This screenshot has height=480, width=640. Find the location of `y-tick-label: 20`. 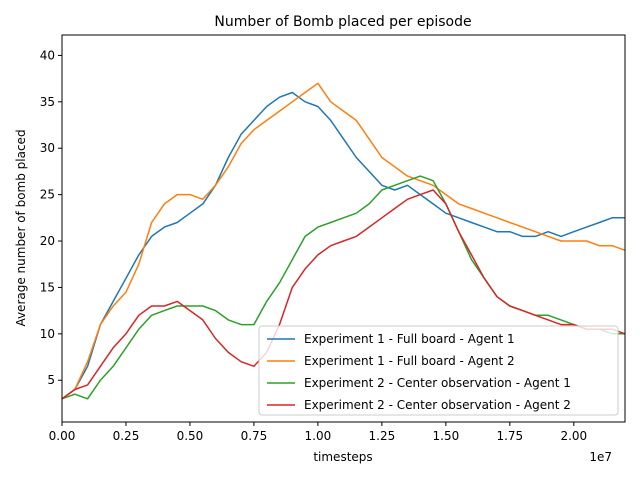

y-tick-label: 20 is located at coordinates (47, 241).